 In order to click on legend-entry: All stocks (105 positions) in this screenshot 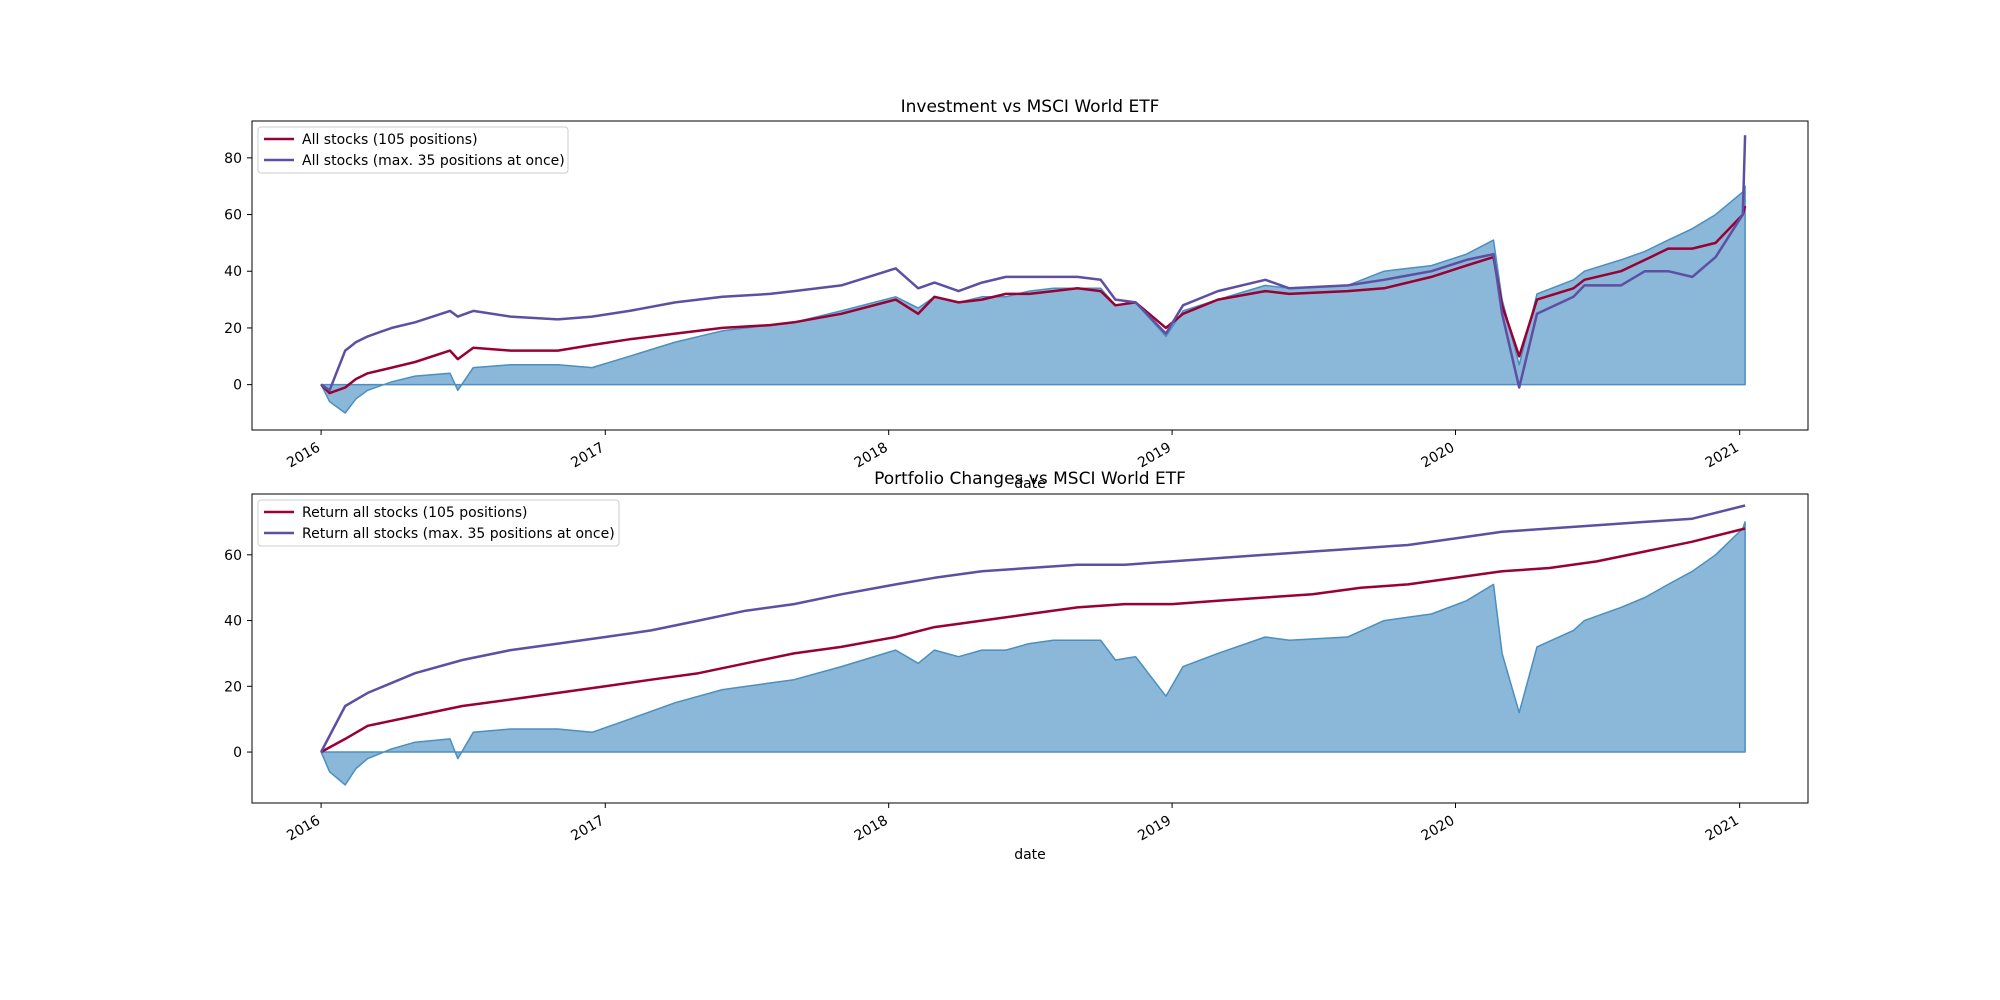, I will do `click(390, 140)`.